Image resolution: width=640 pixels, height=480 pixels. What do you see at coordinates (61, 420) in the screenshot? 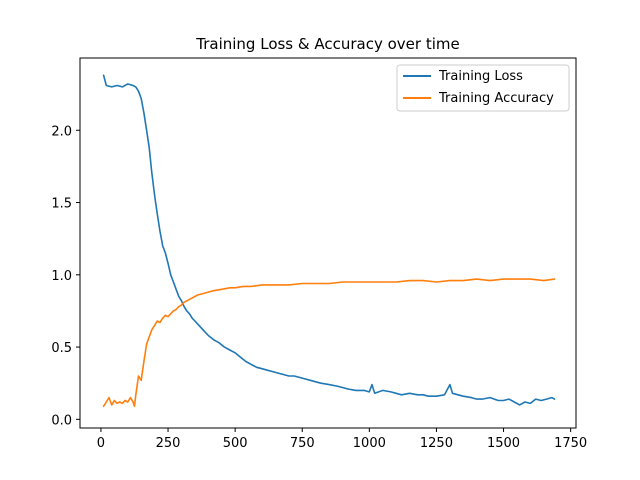
I see `y-tick-label: 0.0` at bounding box center [61, 420].